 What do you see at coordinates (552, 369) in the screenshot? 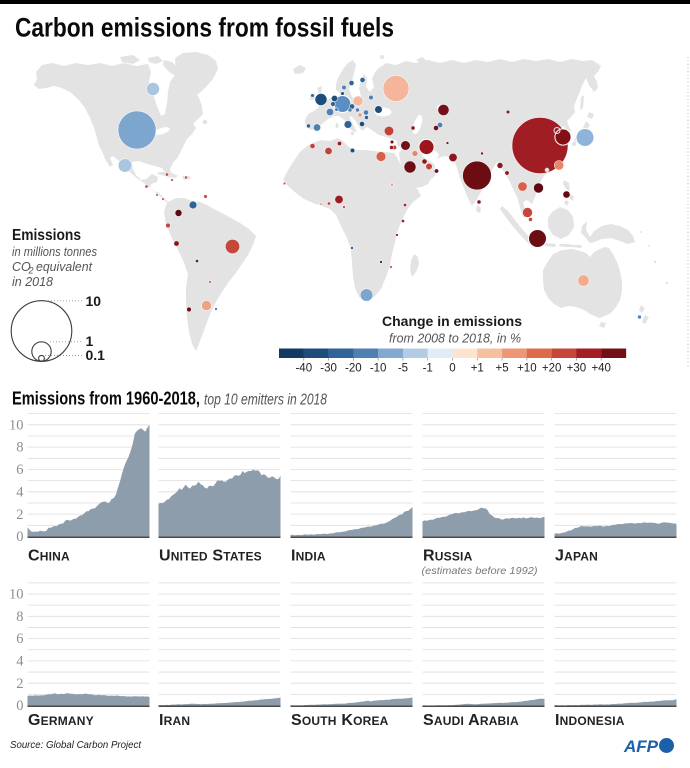
I see `svg-text: +20` at bounding box center [552, 369].